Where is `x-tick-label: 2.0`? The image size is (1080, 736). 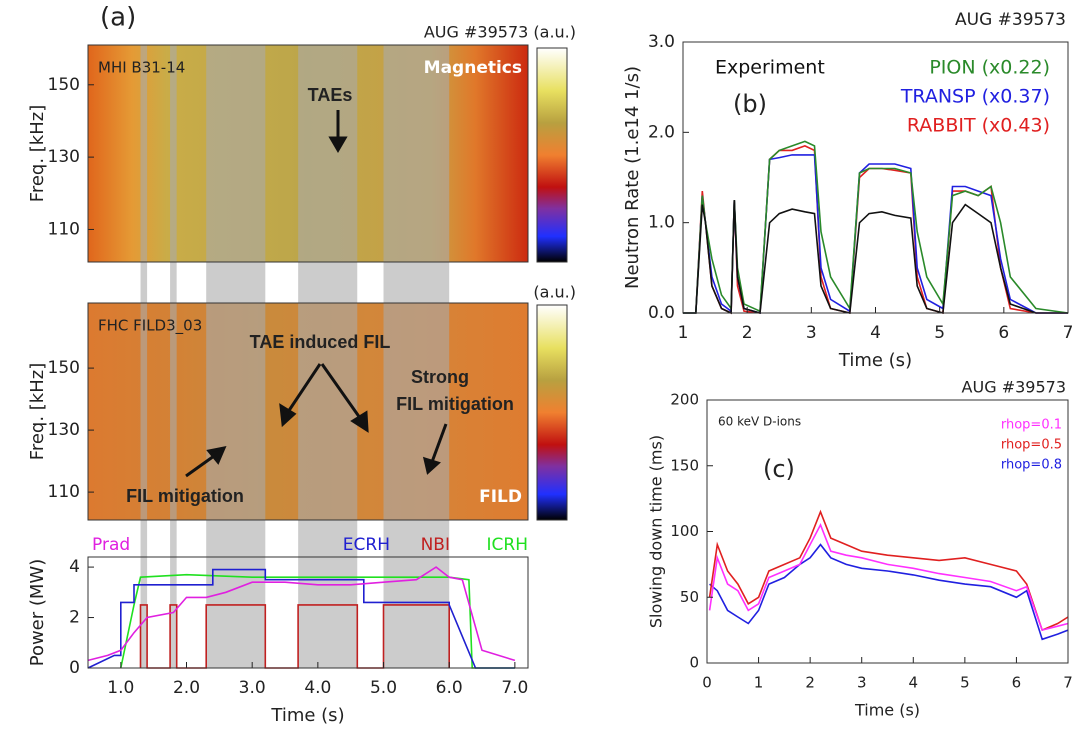
x-tick-label: 2.0 is located at coordinates (186, 688).